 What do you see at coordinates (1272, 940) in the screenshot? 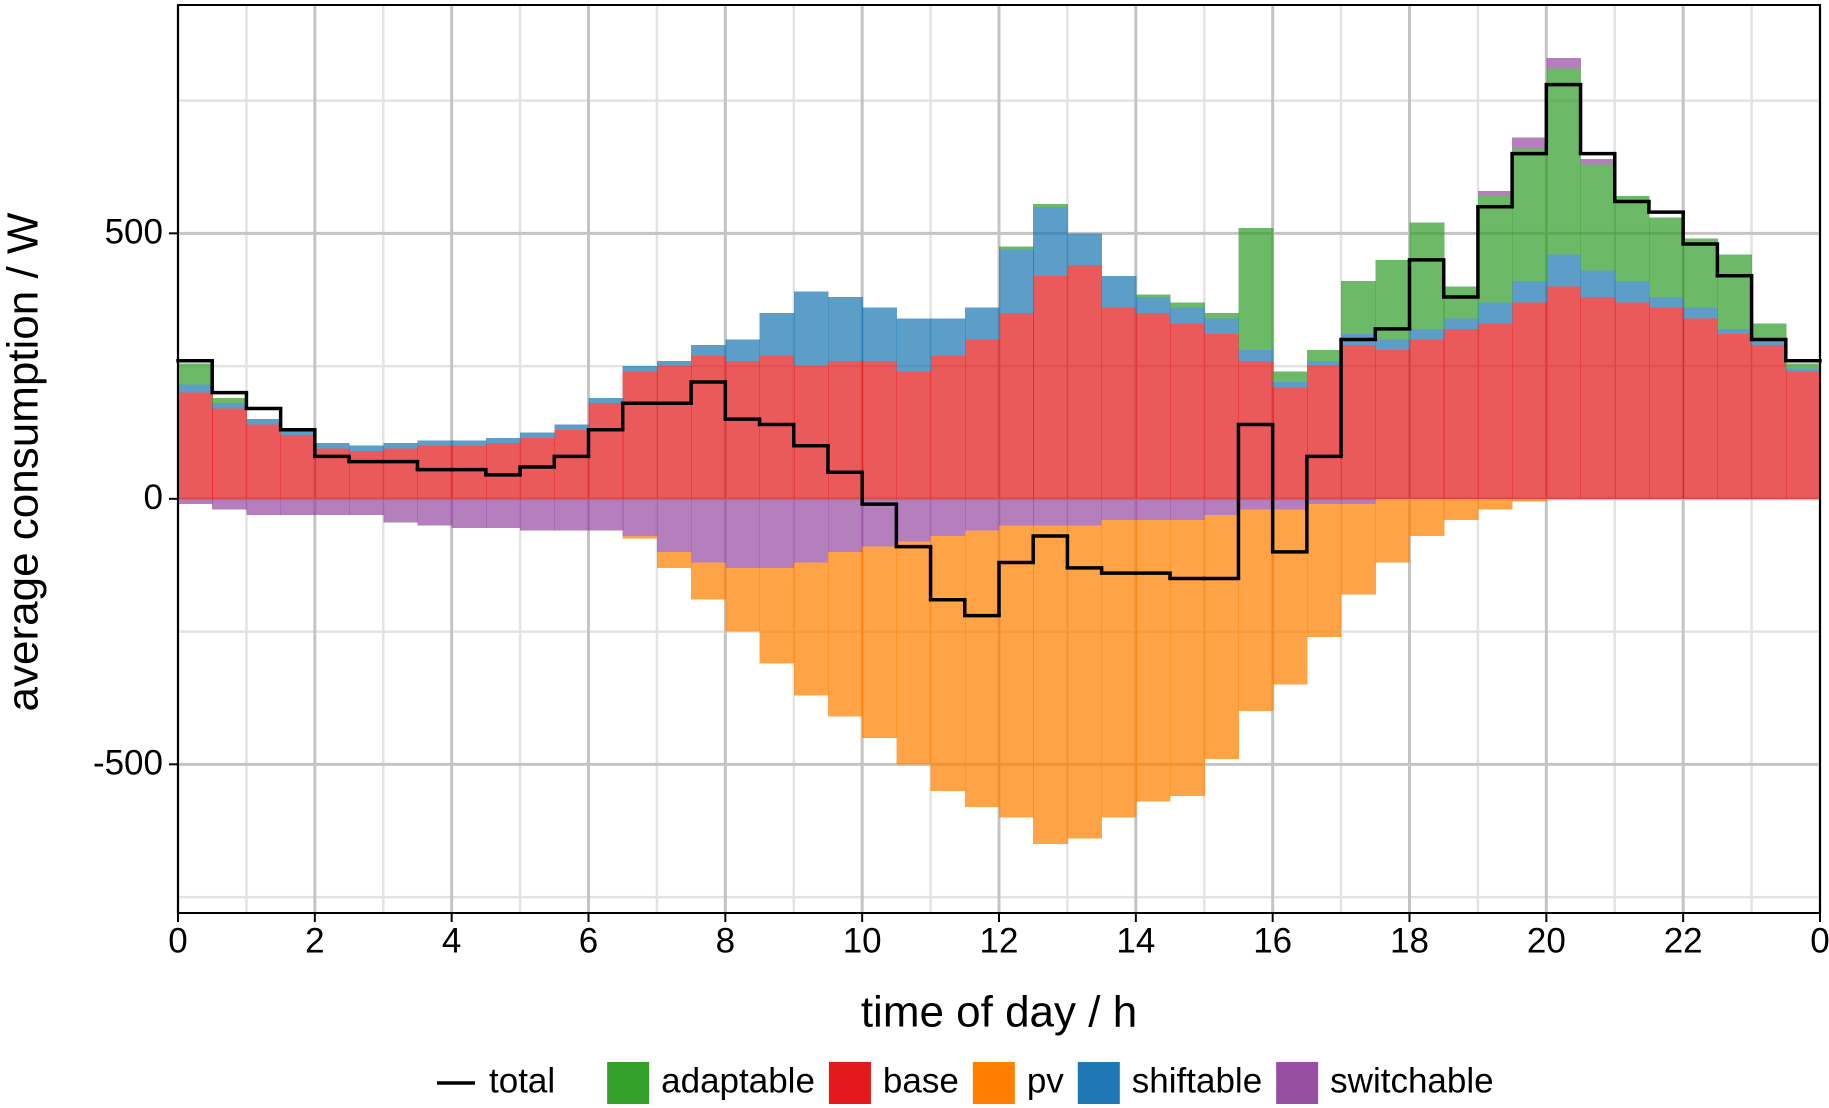
I see `x-tick-label: 16` at bounding box center [1272, 940].